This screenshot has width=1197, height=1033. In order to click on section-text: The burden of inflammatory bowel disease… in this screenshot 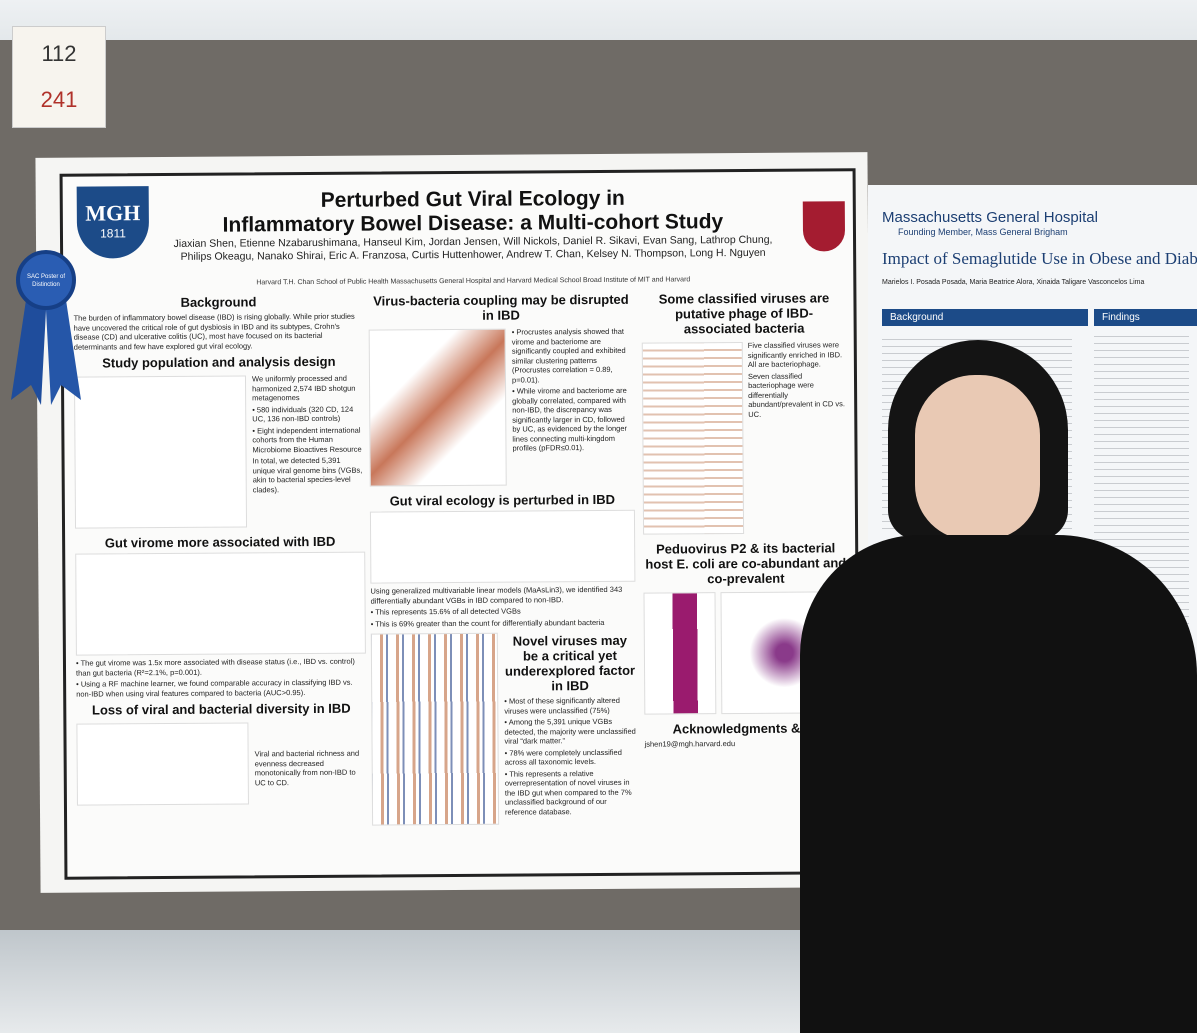, I will do `click(214, 331)`.